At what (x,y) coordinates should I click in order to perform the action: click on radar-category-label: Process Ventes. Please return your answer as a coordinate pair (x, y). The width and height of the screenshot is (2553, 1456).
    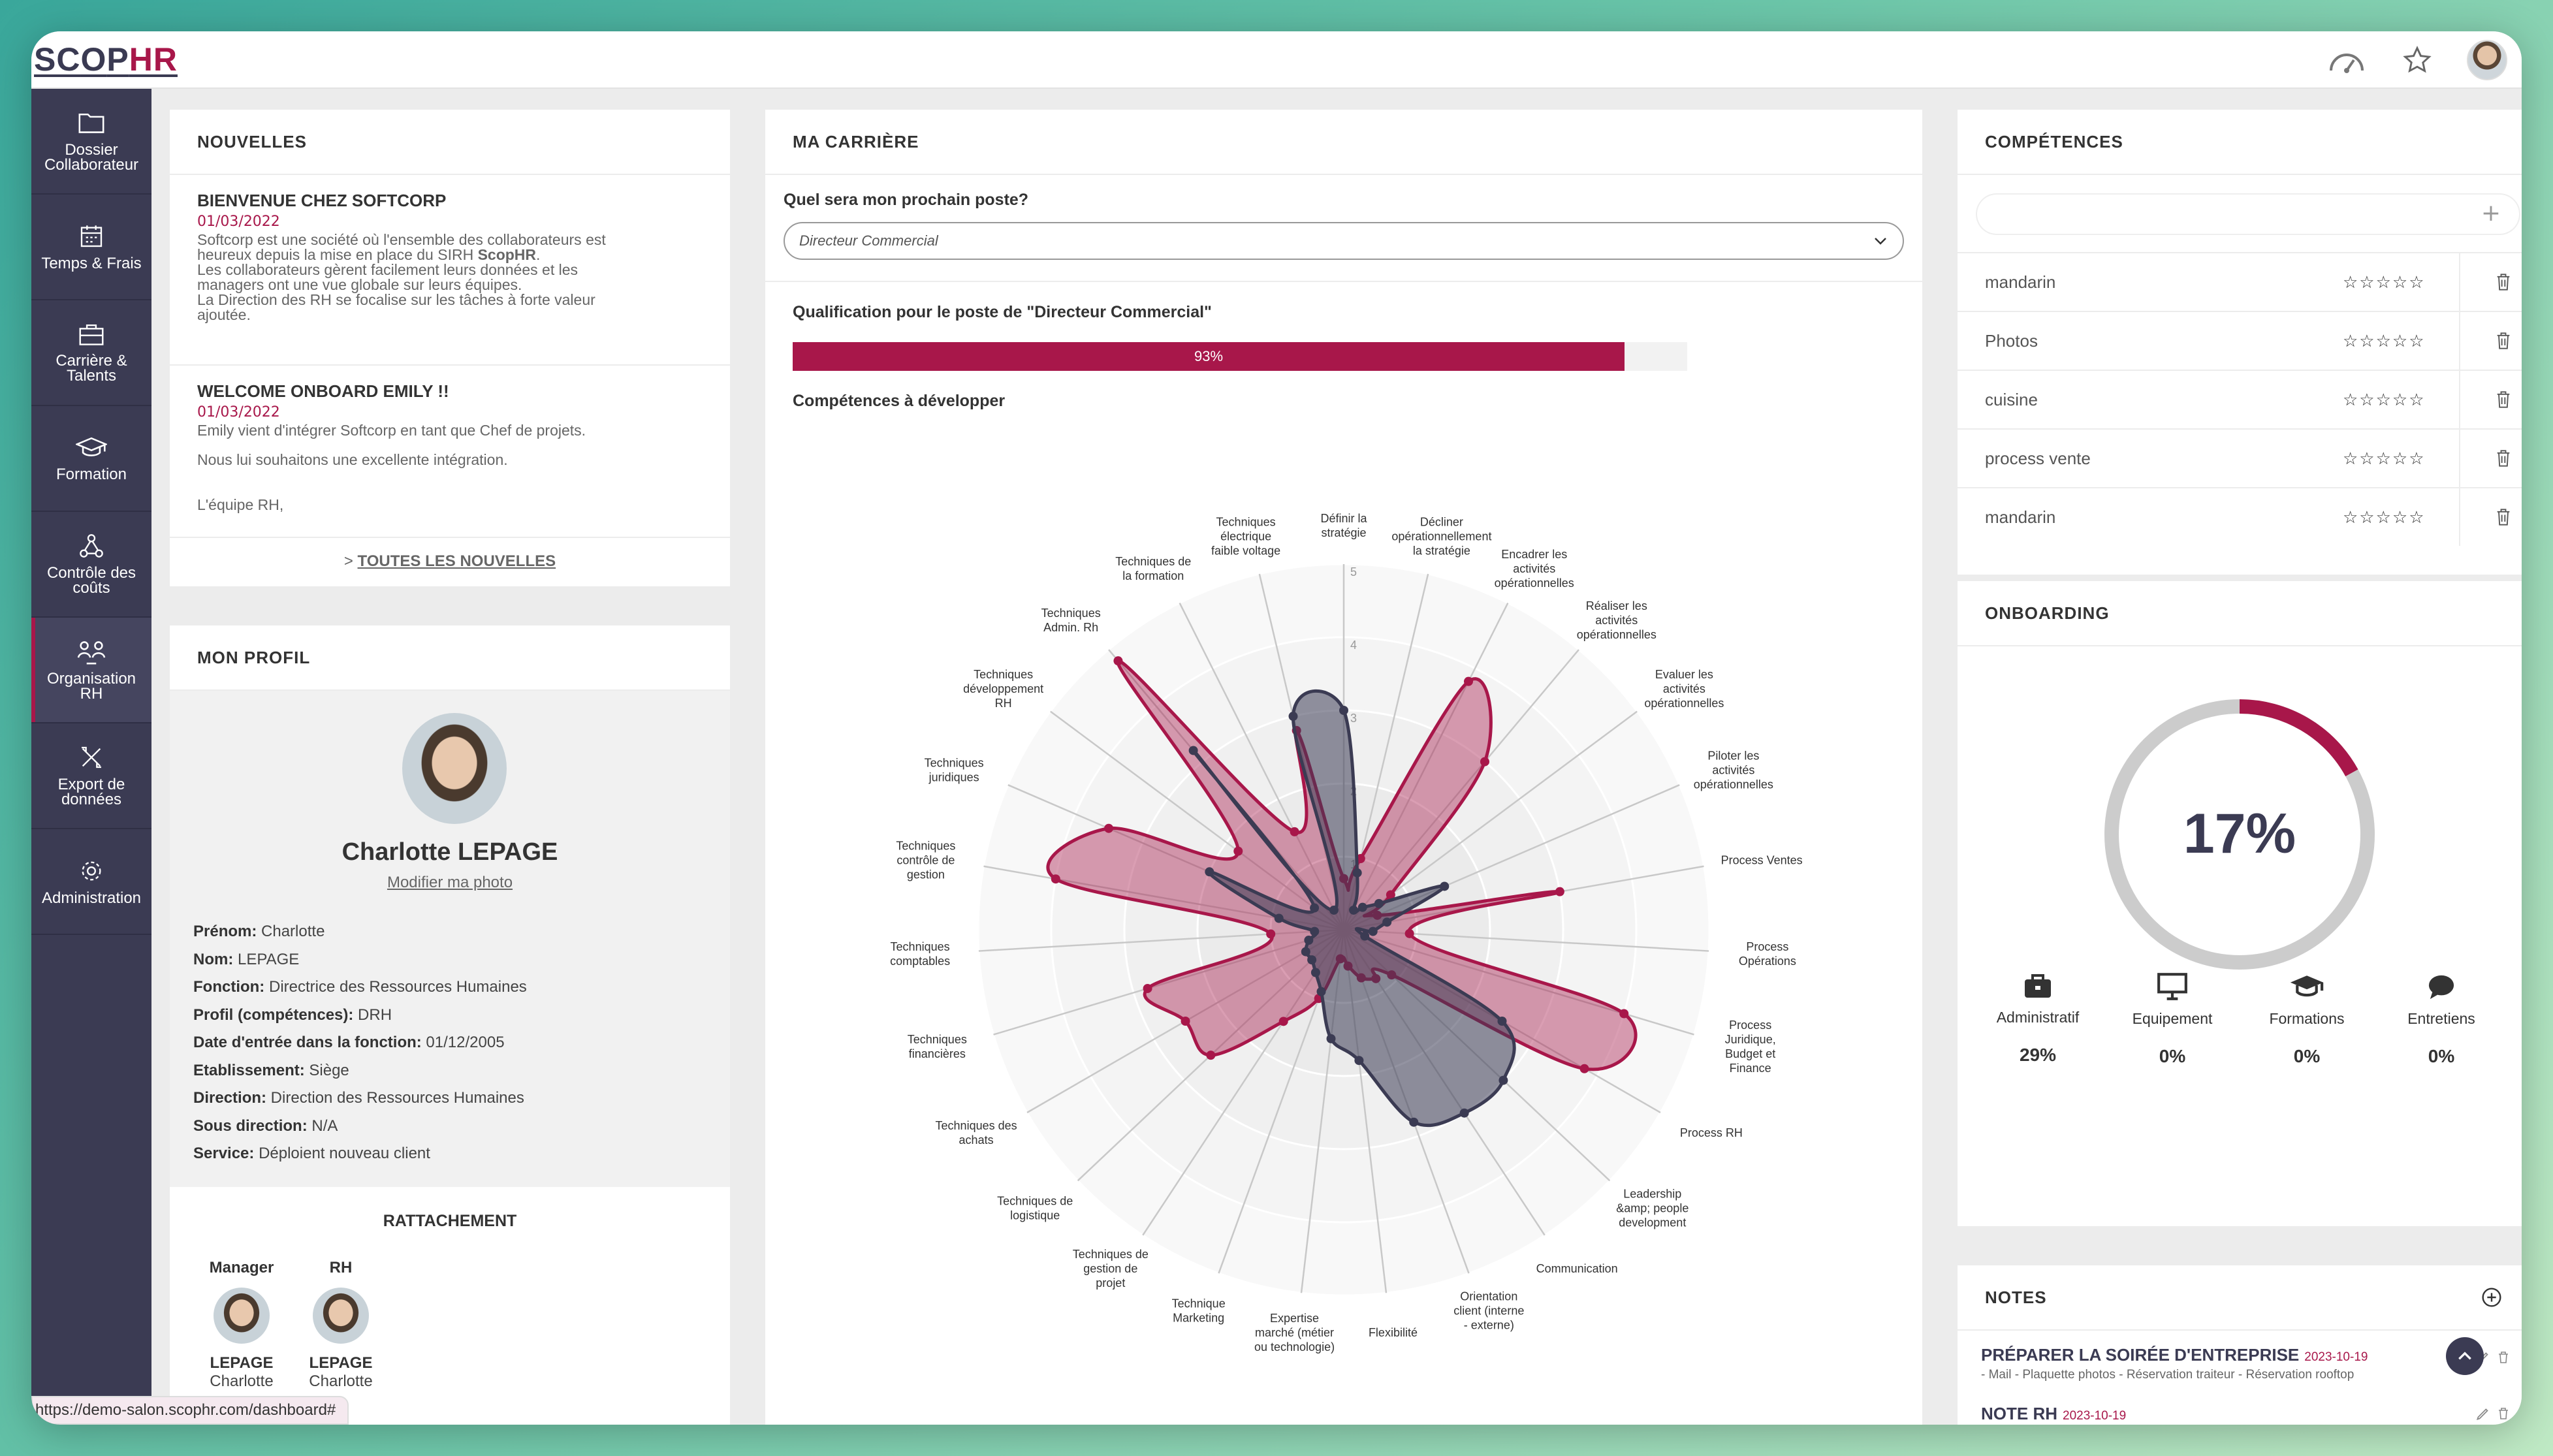
    Looking at the image, I should click on (1762, 860).